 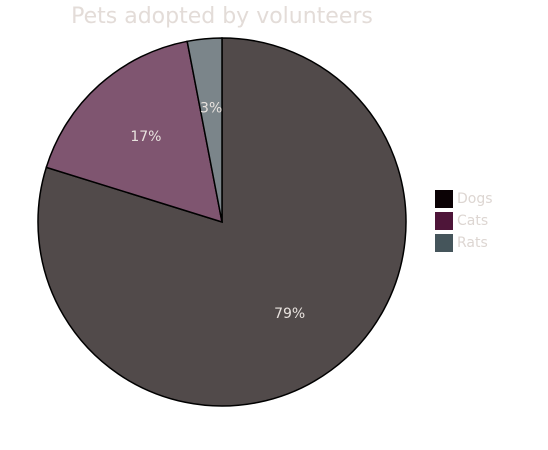 What do you see at coordinates (444, 221) in the screenshot?
I see `legend-swatch-cats` at bounding box center [444, 221].